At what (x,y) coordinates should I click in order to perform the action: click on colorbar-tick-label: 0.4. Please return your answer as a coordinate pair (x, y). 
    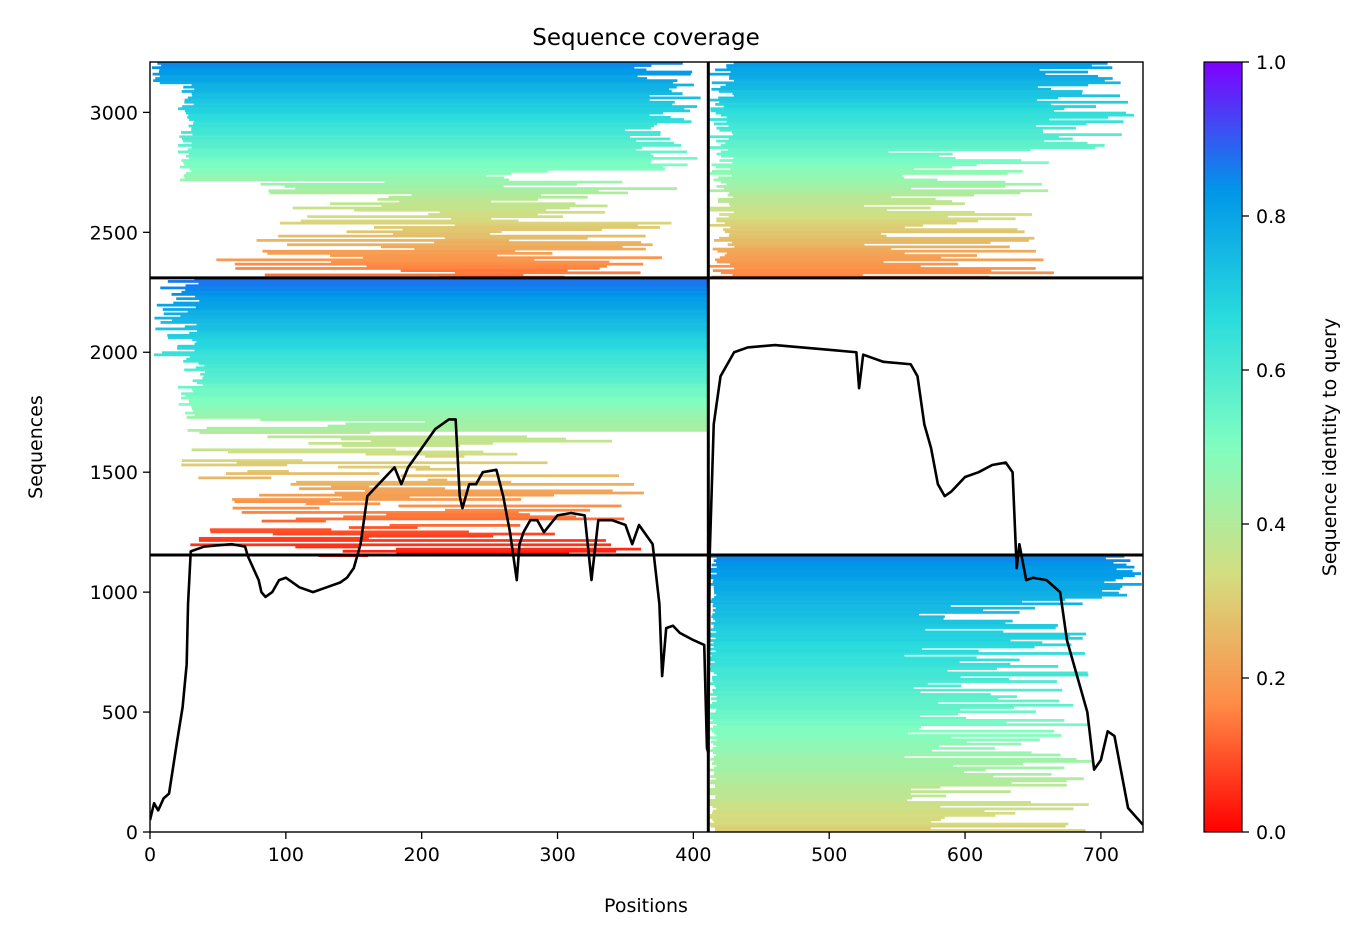
    Looking at the image, I should click on (1271, 525).